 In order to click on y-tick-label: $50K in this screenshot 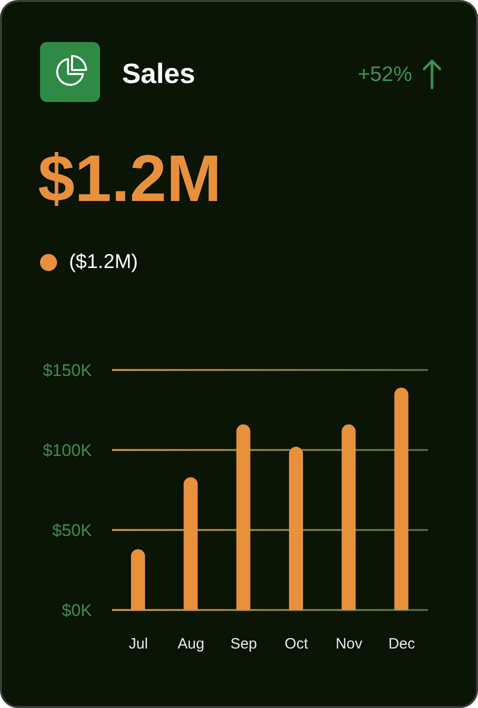, I will do `click(72, 530)`.